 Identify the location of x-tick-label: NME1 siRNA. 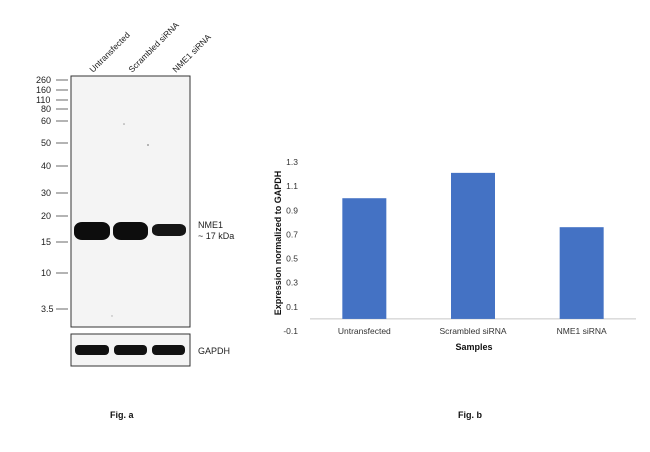
(582, 331).